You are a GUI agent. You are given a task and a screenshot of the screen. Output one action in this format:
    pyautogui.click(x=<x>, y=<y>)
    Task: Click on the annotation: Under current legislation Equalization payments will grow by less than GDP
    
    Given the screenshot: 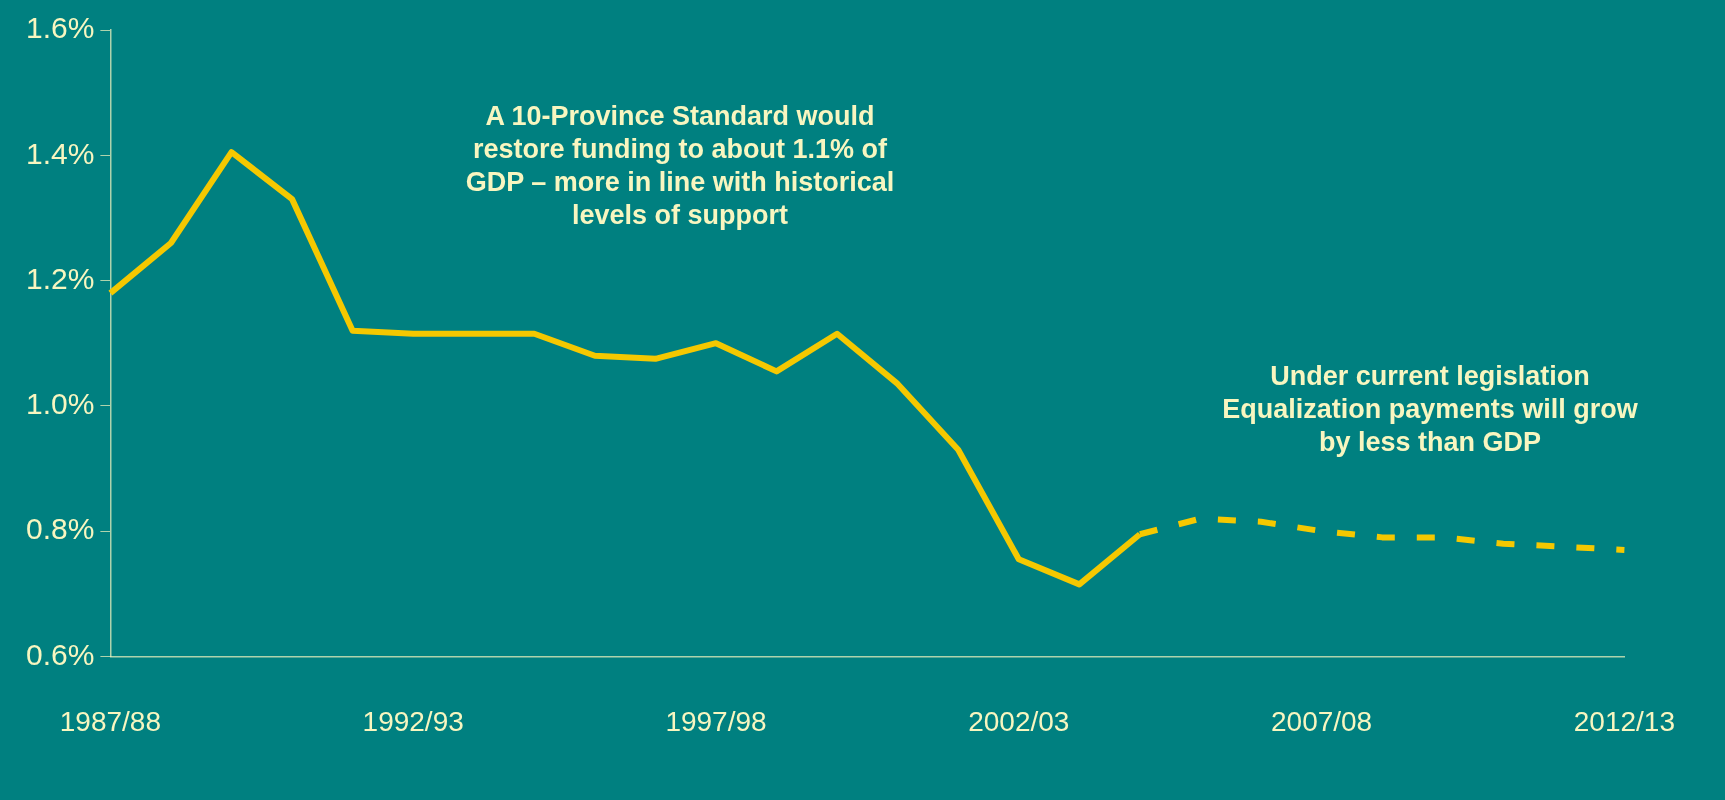 What is the action you would take?
    pyautogui.click(x=1430, y=409)
    